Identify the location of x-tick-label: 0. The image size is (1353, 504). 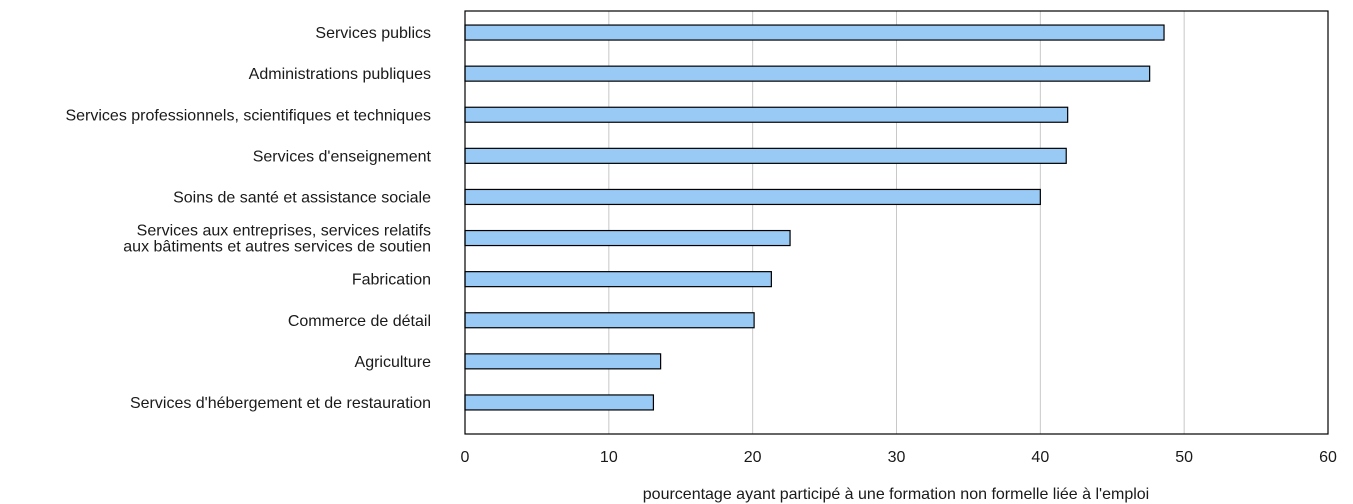
(465, 457).